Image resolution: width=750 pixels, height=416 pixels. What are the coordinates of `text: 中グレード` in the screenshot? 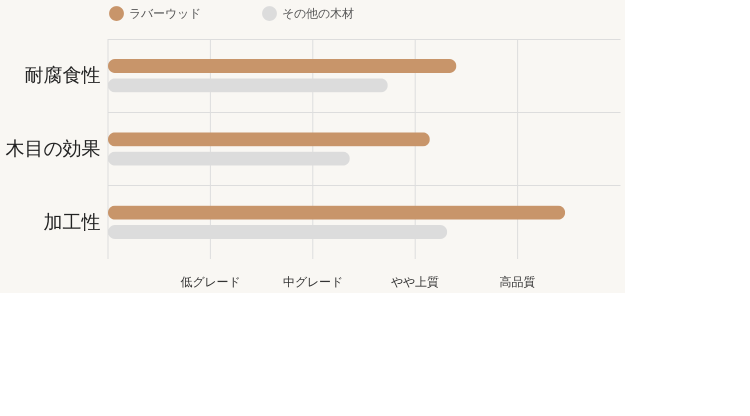 It's located at (312, 282).